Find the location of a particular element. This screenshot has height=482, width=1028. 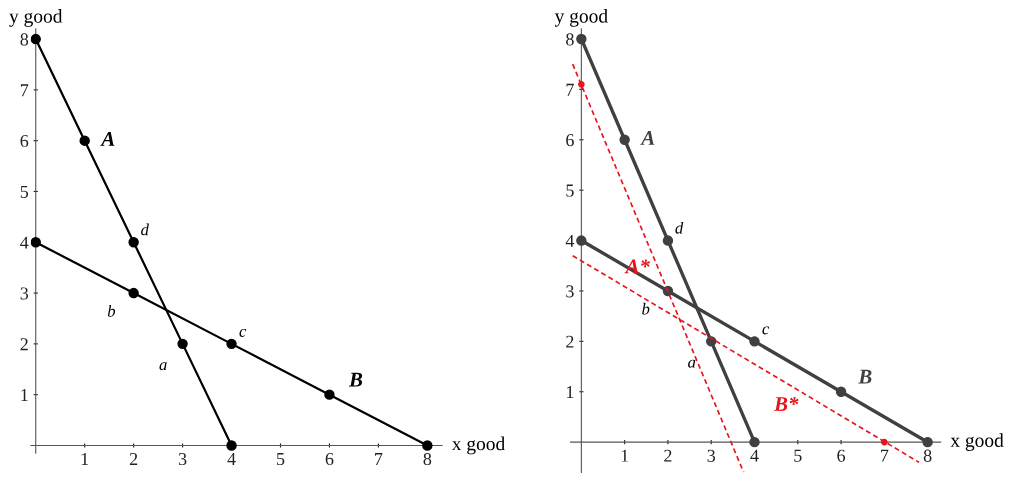

series-label: A* is located at coordinates (637, 266).